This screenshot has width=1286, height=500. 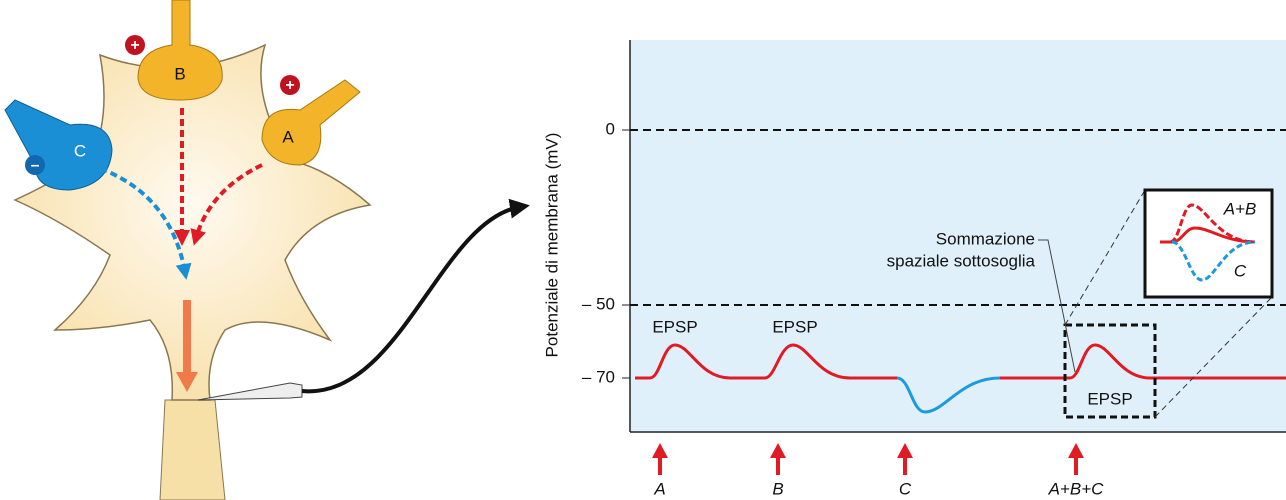 I want to click on sign-b, so click(x=135, y=45).